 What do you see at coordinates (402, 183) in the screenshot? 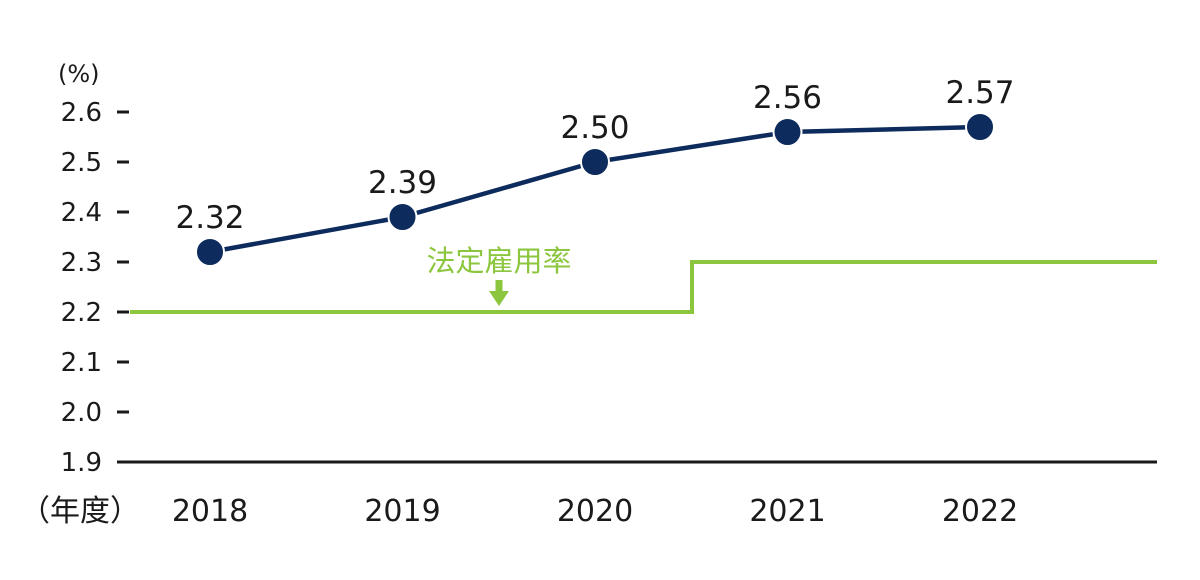
I see `data-label-2019: 2.39` at bounding box center [402, 183].